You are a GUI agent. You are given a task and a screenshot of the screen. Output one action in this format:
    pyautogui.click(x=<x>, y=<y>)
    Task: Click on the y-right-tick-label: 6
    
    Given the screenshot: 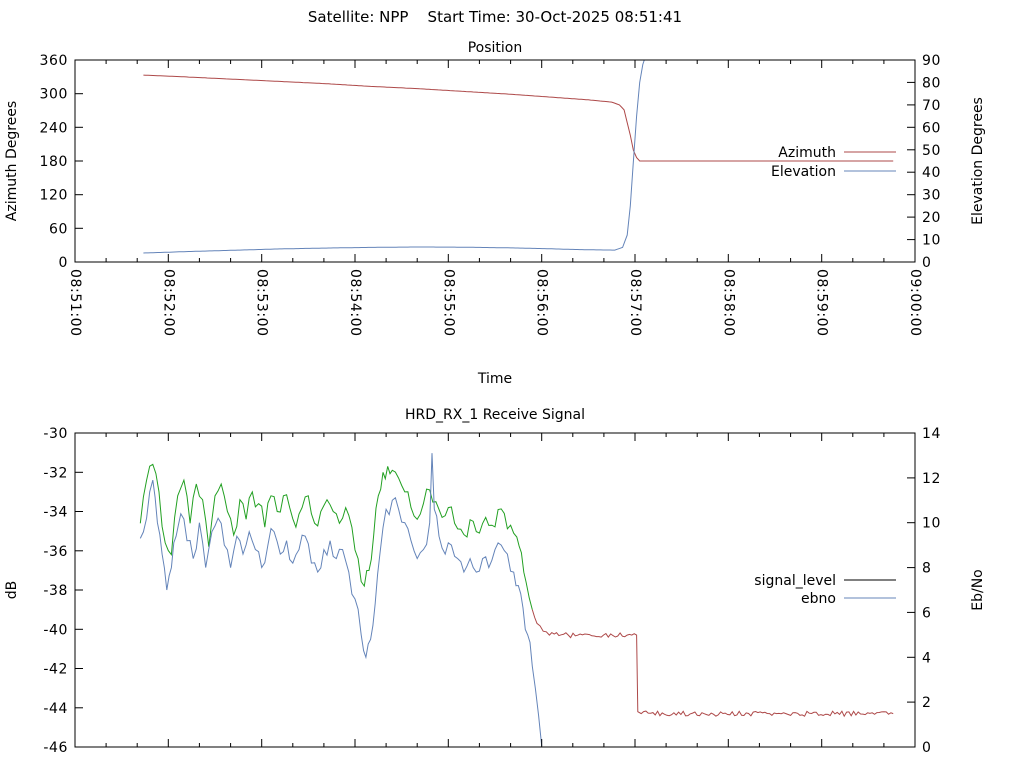 What is the action you would take?
    pyautogui.click(x=927, y=613)
    